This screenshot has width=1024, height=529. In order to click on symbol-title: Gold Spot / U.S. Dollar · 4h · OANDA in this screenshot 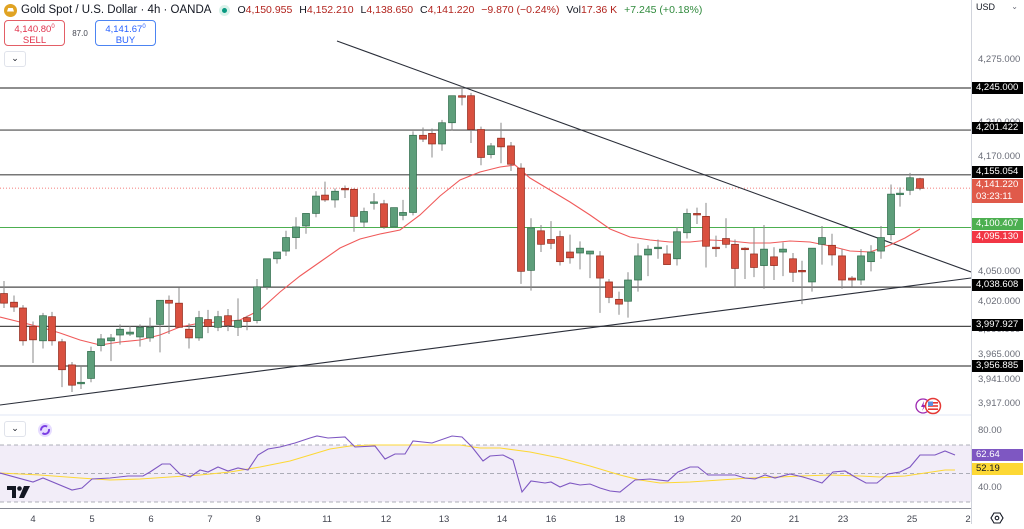, I will do `click(116, 10)`.